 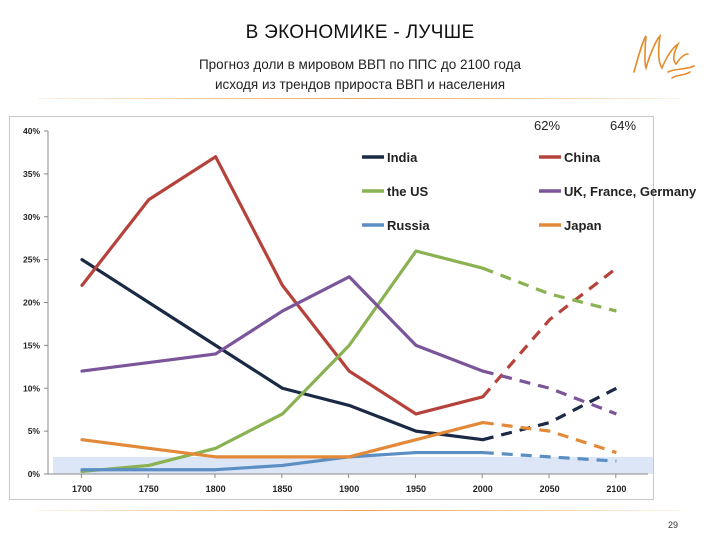 I want to click on x-tick-label: 1750, so click(x=149, y=489).